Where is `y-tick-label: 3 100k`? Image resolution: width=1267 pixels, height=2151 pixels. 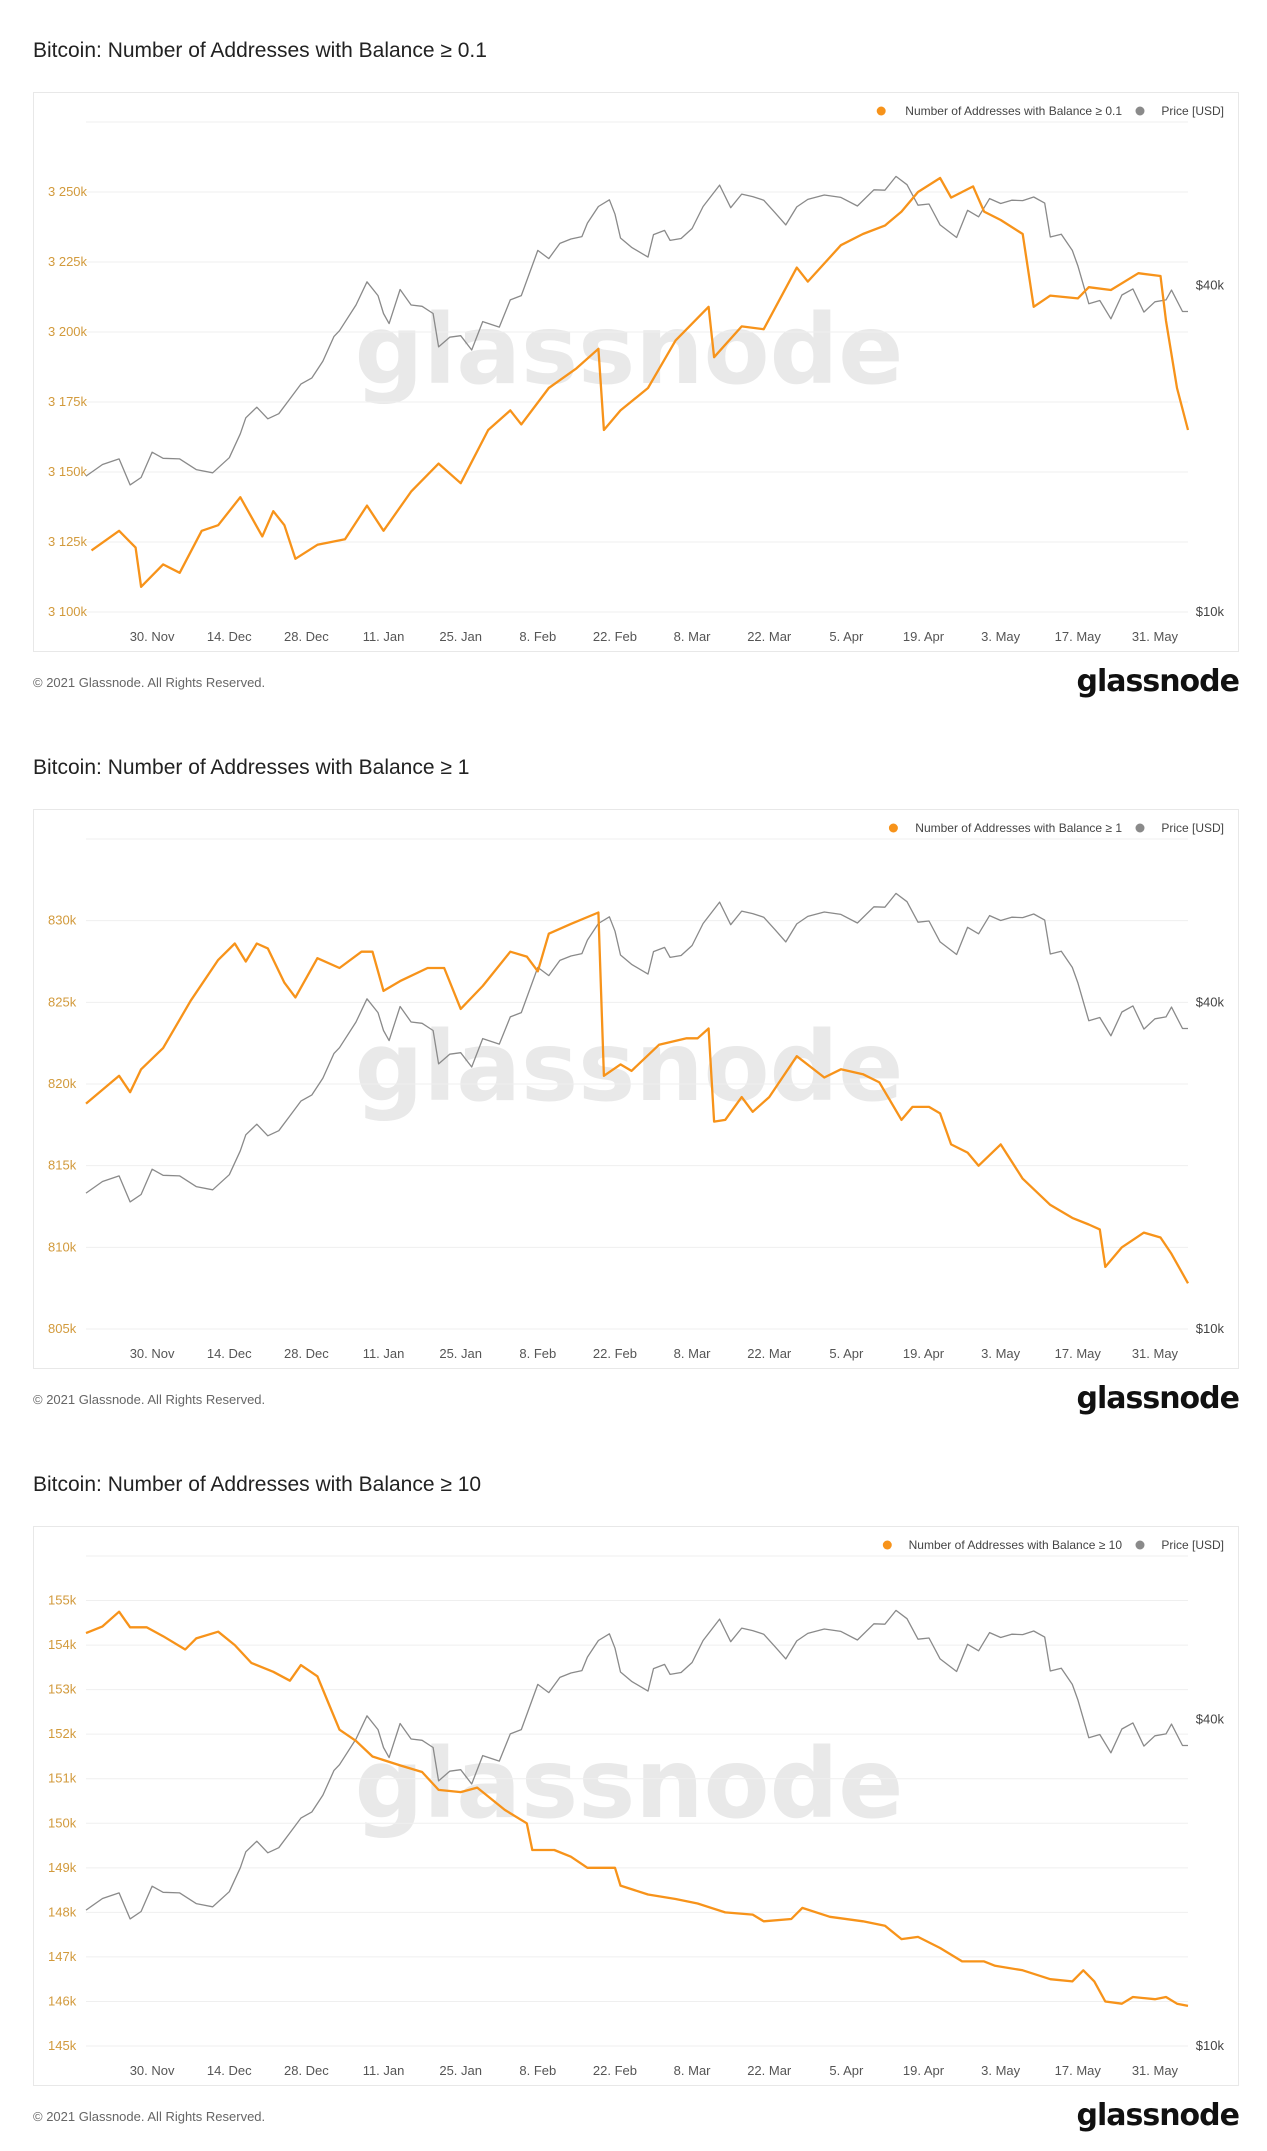
y-tick-label: 3 100k is located at coordinates (68, 611).